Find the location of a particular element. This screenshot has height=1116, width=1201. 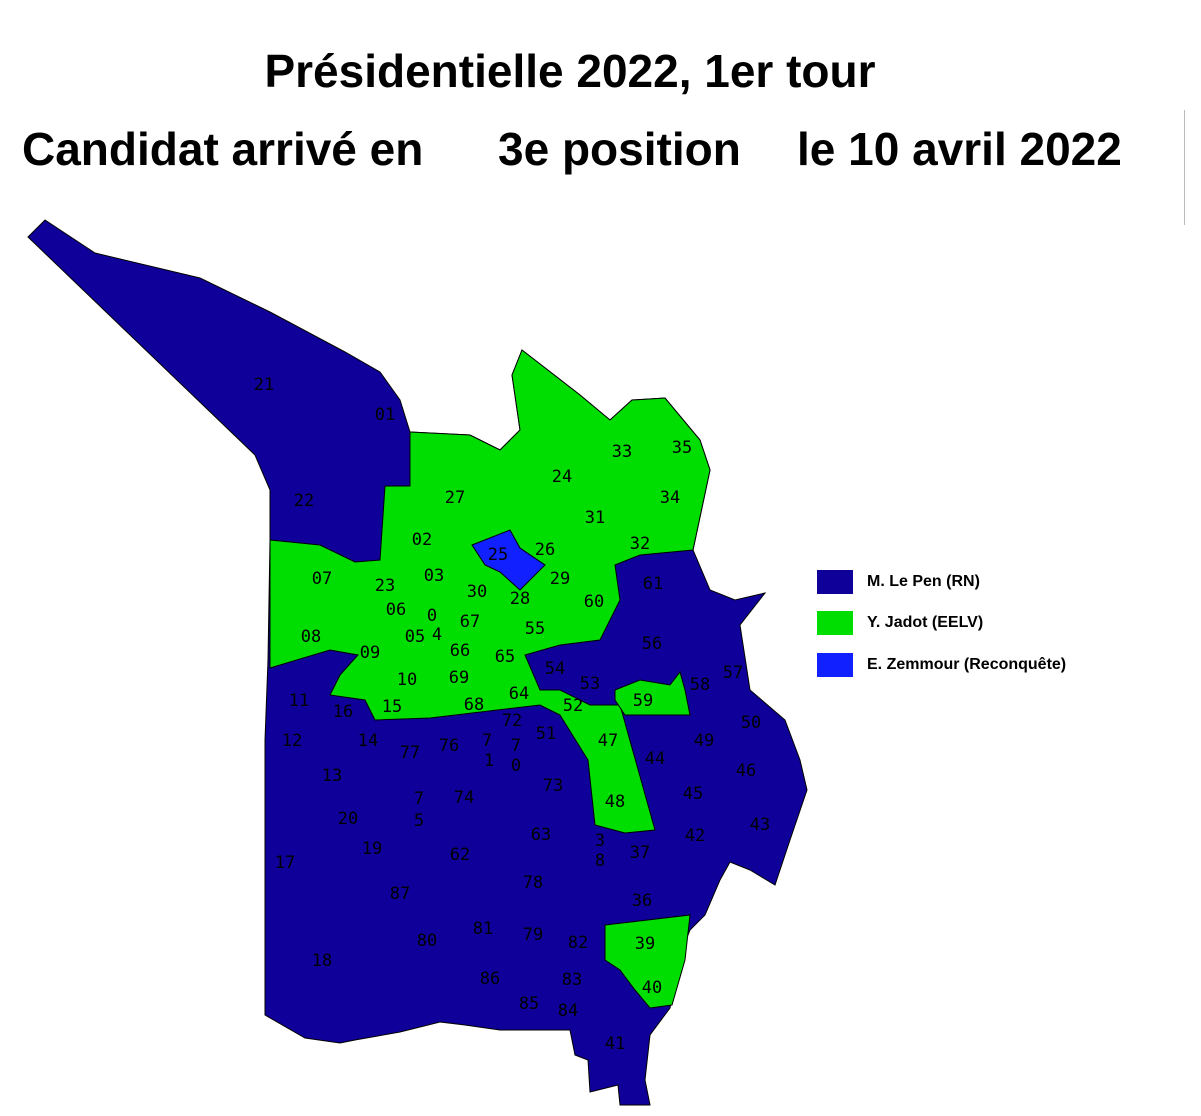

region-label-22: 22 is located at coordinates (304, 501).